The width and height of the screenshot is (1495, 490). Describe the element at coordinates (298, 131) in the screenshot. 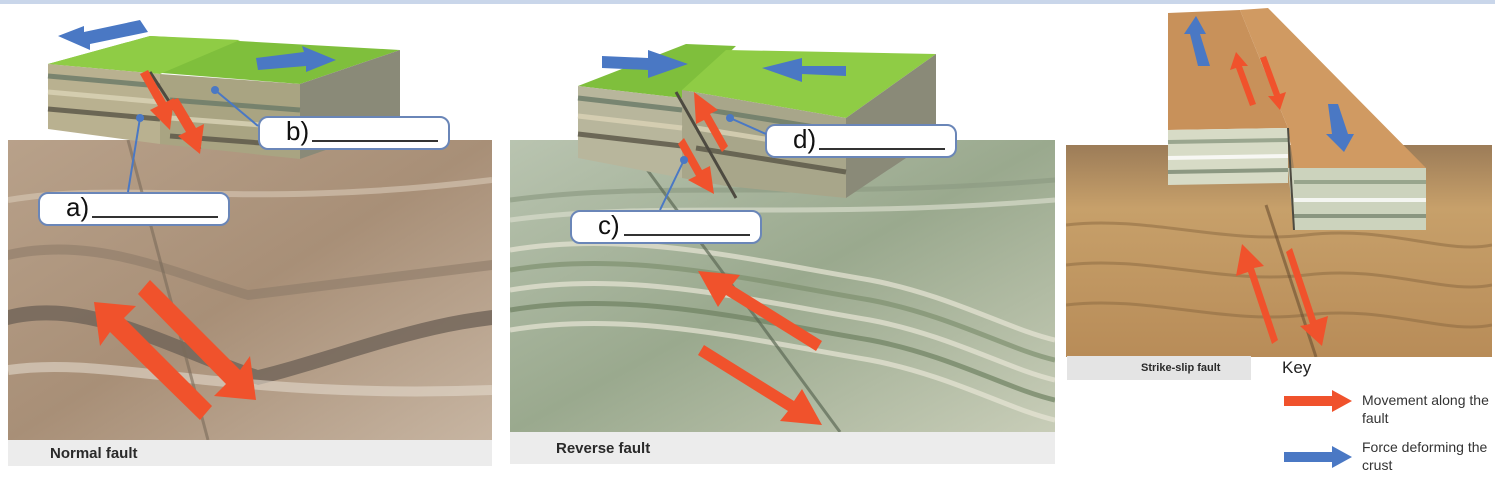

I see `label-b-text: b)` at that location.